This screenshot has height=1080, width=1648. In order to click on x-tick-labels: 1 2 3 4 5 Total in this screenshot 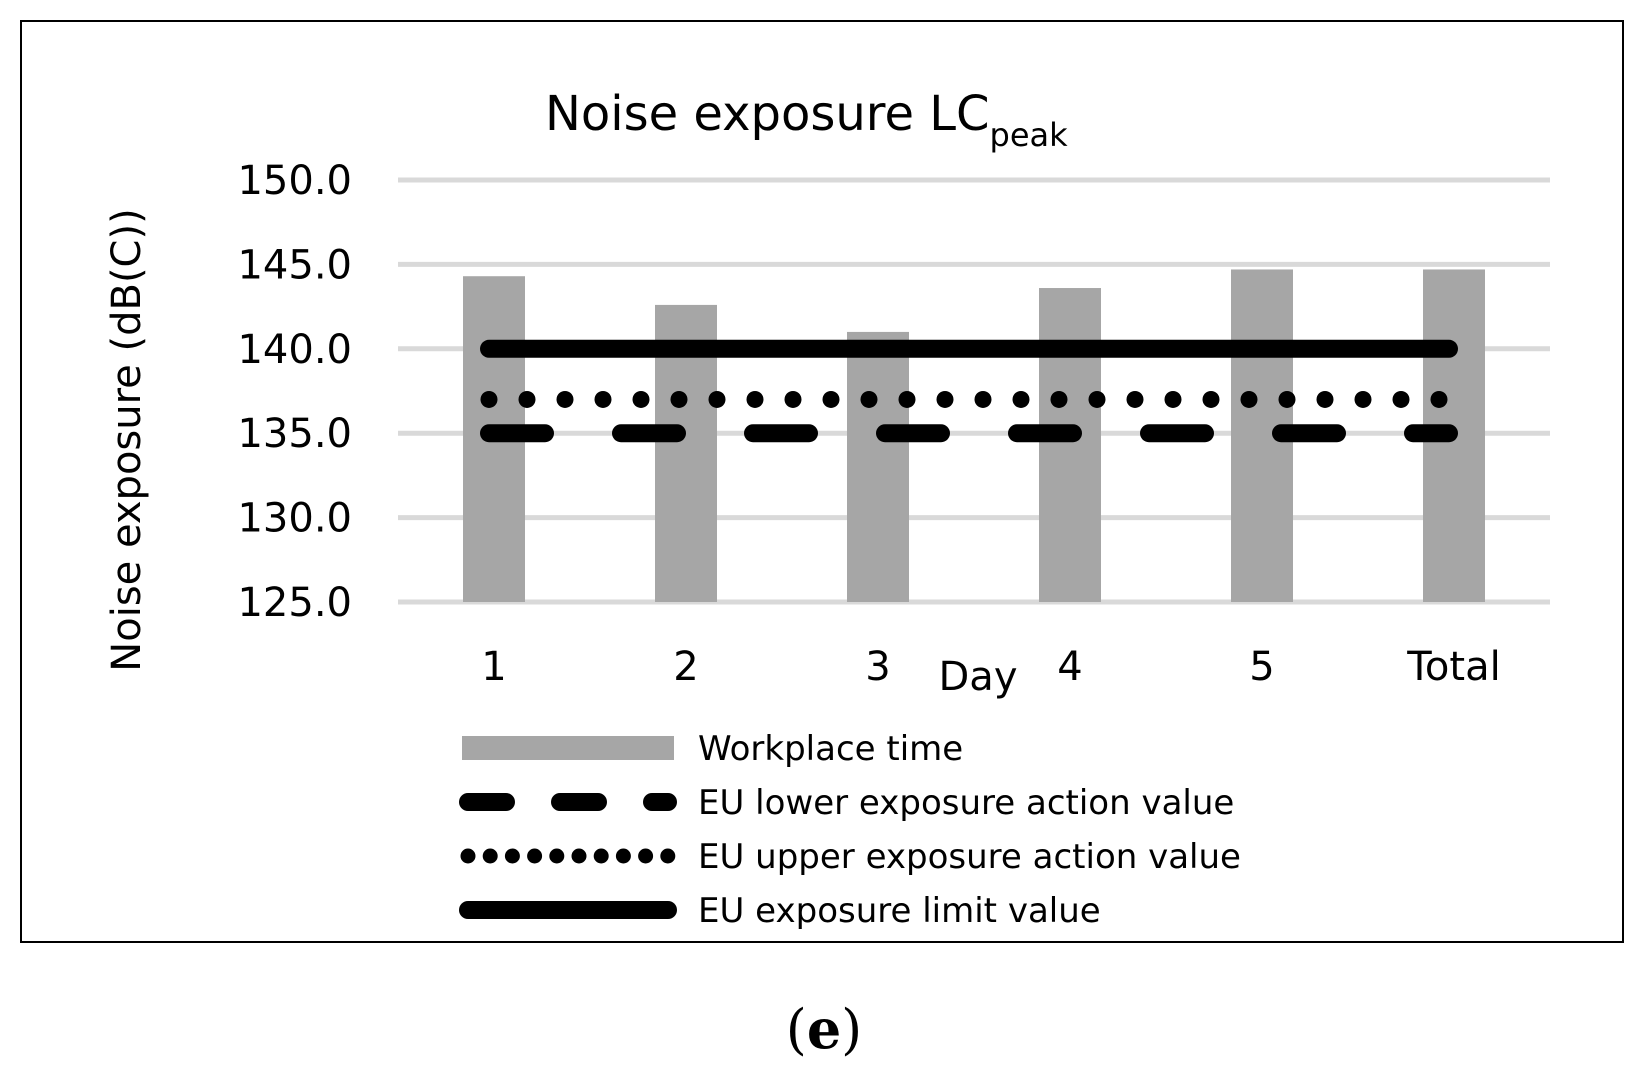, I will do `click(990, 667)`.